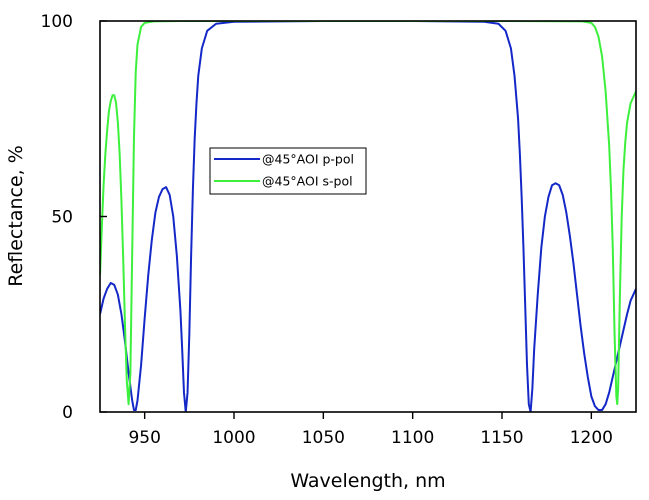 The height and width of the screenshot is (500, 649). I want to click on x-tick-label: 1050, so click(323, 438).